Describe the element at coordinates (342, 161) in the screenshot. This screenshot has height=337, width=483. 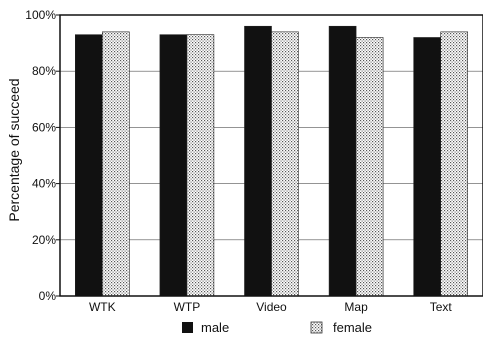
I see `bar-male-map` at that location.